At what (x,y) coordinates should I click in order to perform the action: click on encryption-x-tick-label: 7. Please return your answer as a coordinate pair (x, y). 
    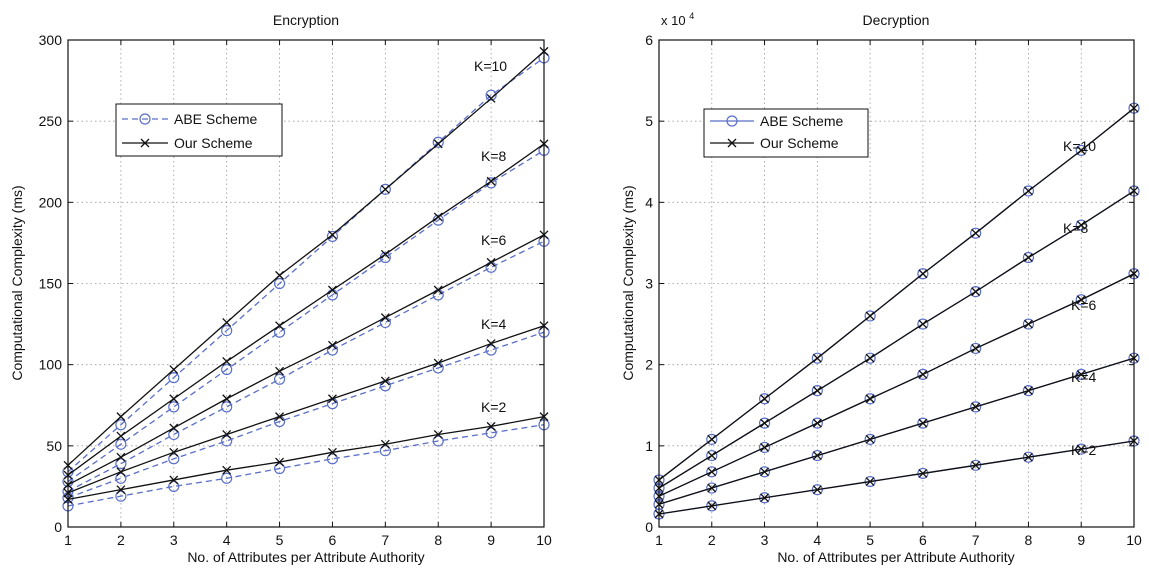
    Looking at the image, I should click on (385, 540).